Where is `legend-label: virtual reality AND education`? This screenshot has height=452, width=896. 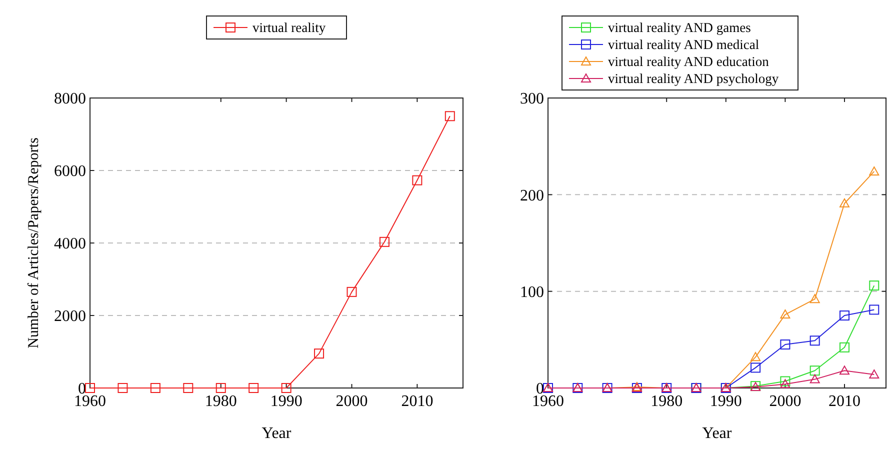 legend-label: virtual reality AND education is located at coordinates (689, 62).